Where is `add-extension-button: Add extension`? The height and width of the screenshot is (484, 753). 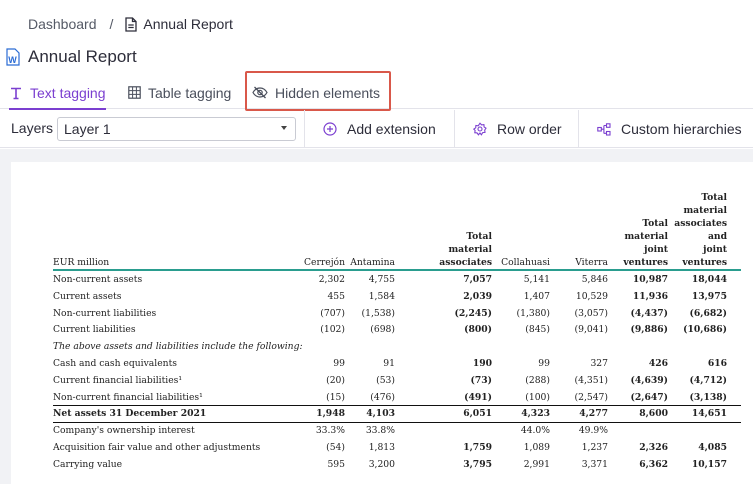
add-extension-button: Add extension is located at coordinates (379, 129).